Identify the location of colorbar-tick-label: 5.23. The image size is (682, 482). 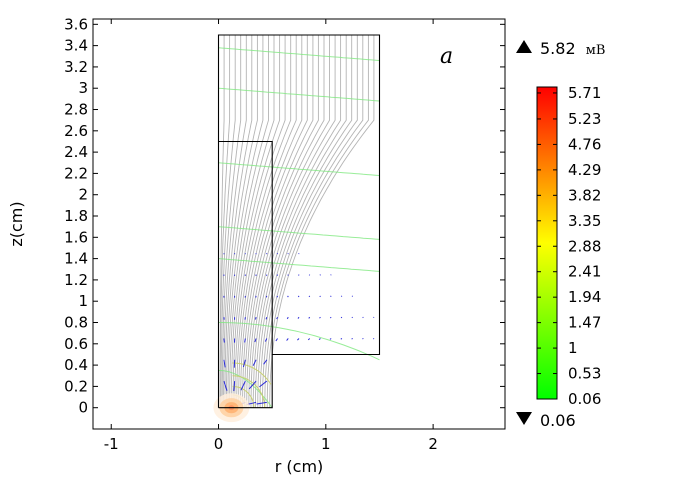
(584, 119).